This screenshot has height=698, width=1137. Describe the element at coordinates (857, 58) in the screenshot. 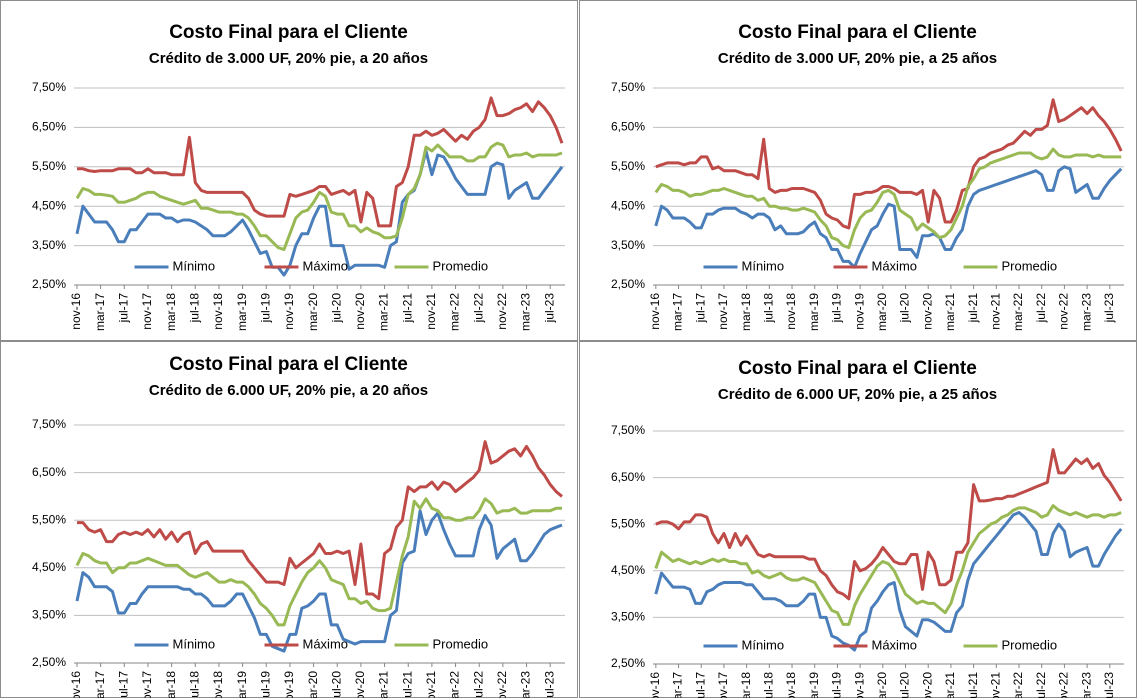

I see `chart-subtitle: Crédito de 3.000 UF, 20% pie, a 25 años` at that location.